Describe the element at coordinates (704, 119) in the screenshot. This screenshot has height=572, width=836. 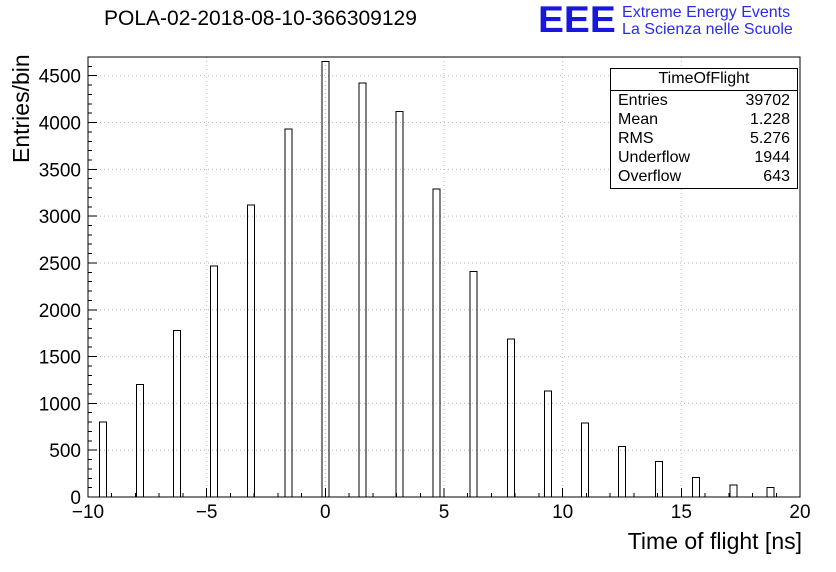
I see `stats-row: Mean 1.228` at that location.